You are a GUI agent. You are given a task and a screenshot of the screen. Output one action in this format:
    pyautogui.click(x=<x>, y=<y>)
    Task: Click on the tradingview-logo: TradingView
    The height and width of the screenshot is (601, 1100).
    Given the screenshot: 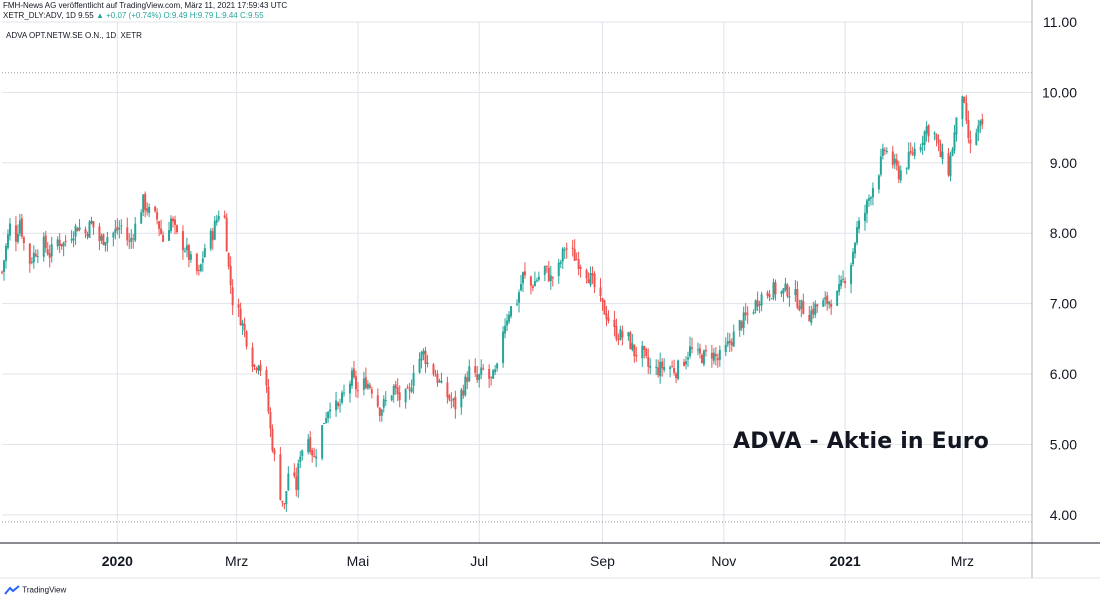 What is the action you would take?
    pyautogui.click(x=35, y=590)
    